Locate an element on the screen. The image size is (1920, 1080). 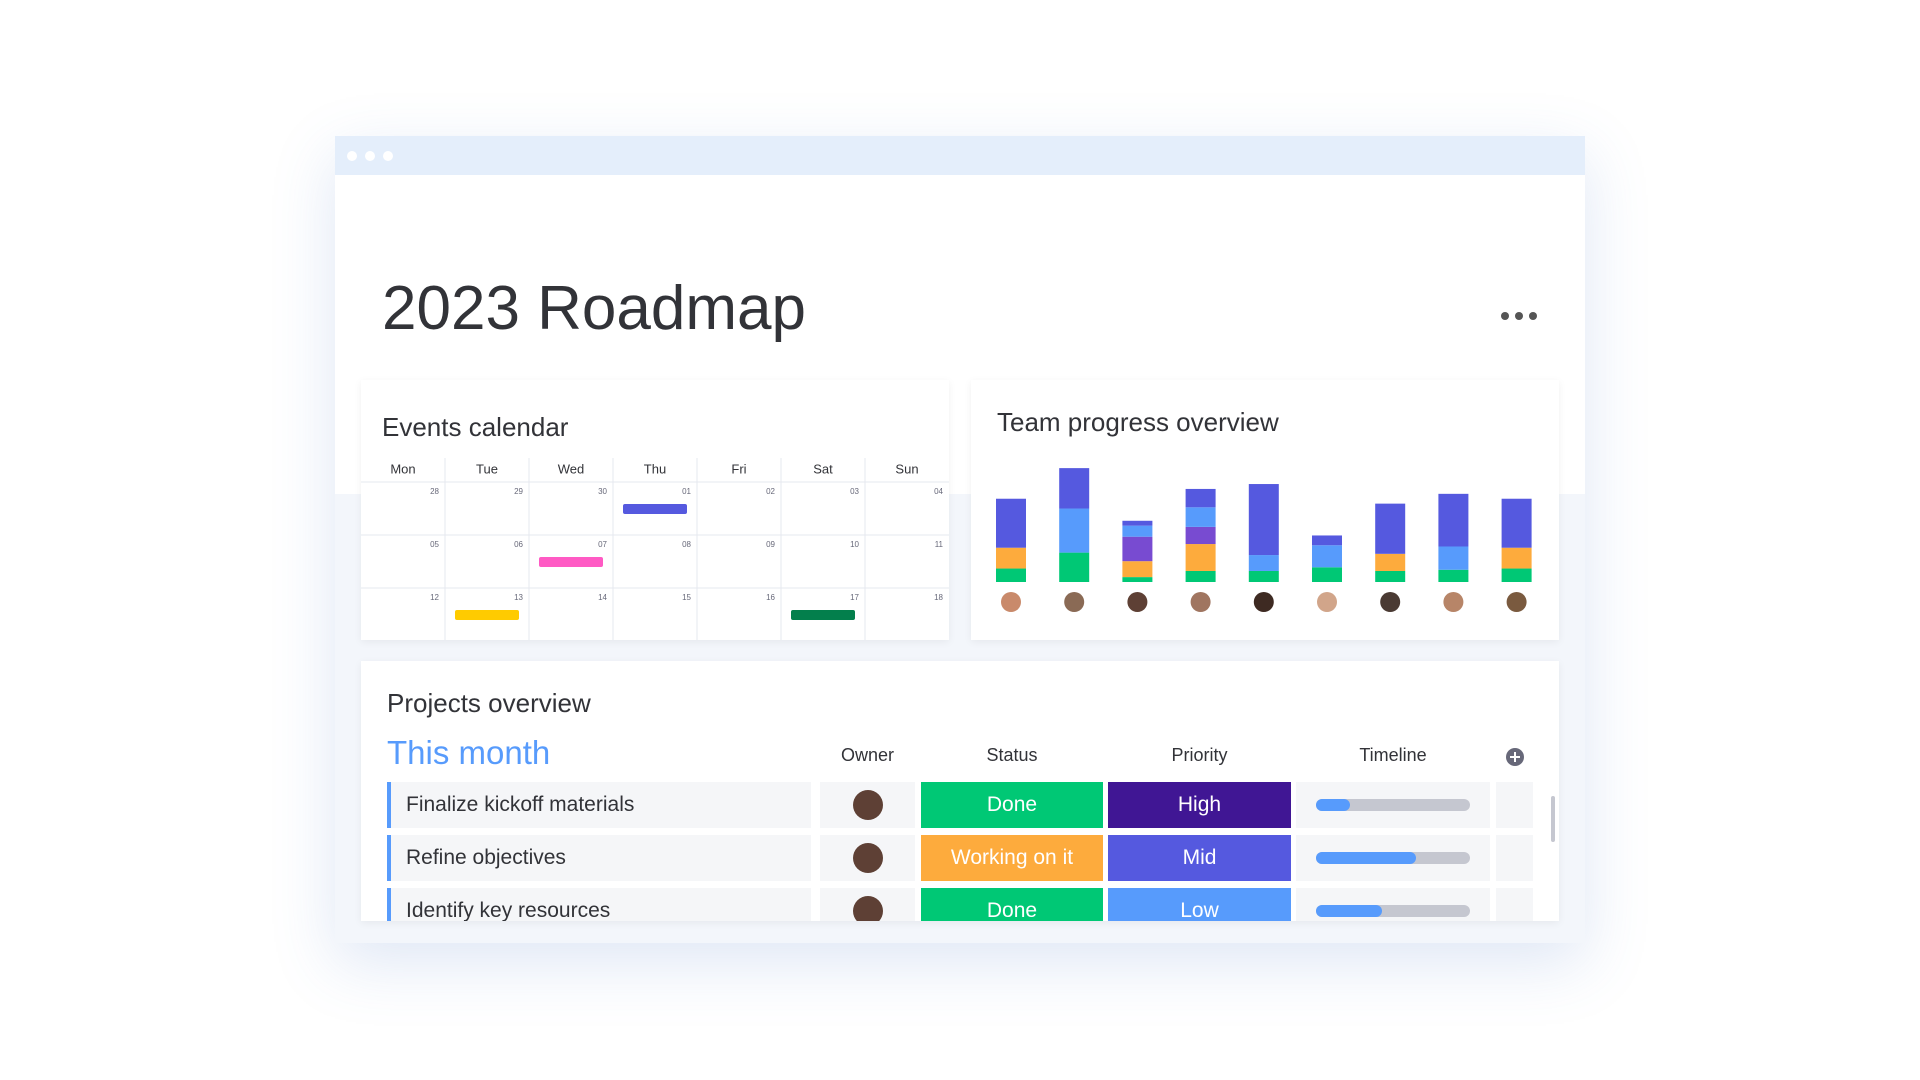
date-label: 10 is located at coordinates (854, 544).